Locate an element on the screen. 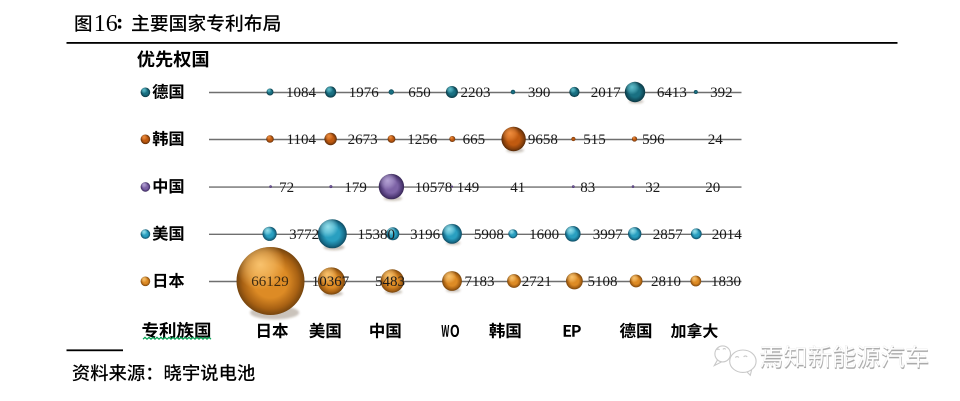 The width and height of the screenshot is (960, 401). svg-text: 20 is located at coordinates (712, 188).